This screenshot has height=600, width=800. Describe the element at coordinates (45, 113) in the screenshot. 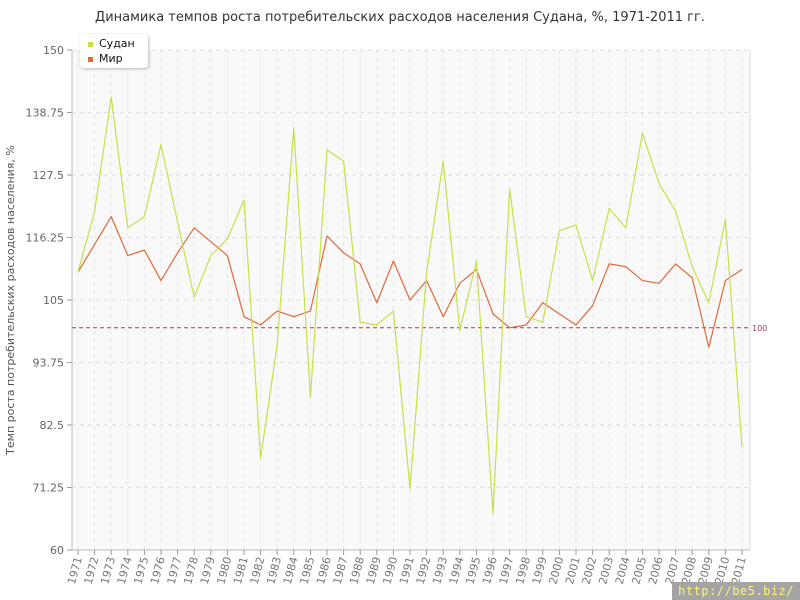

I see `y-tick-label: 138.75` at that location.